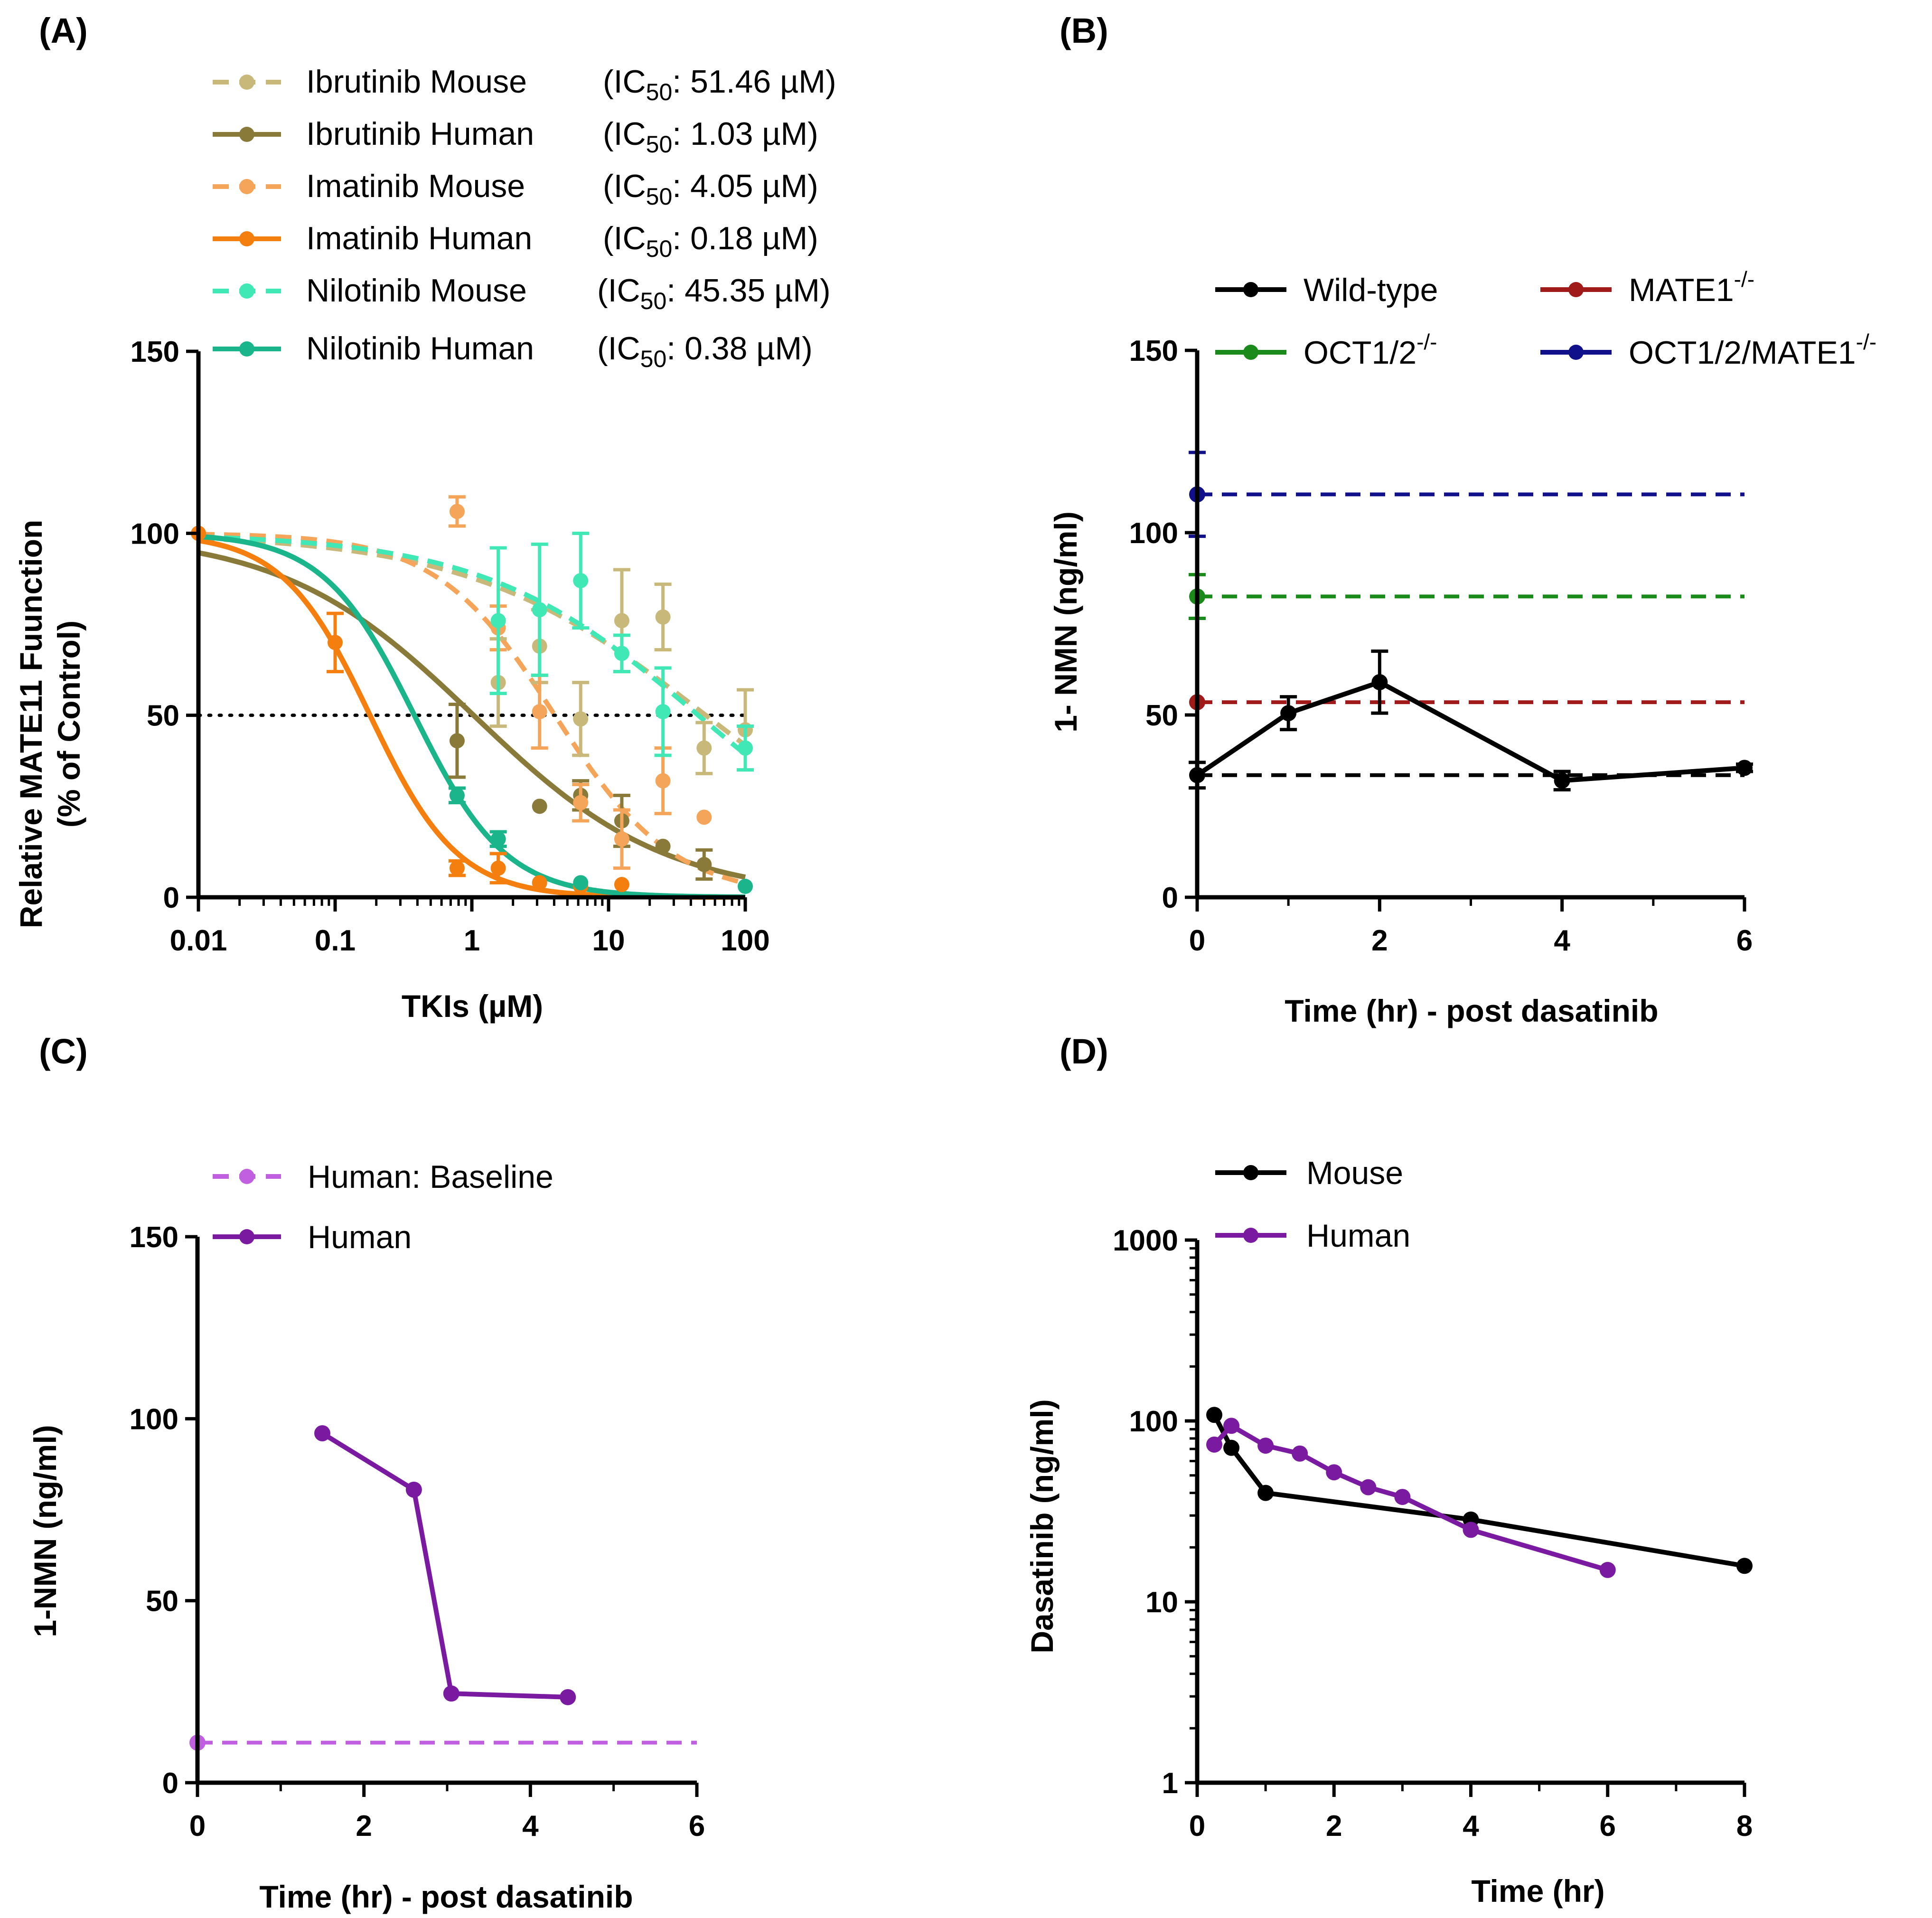 This screenshot has height=1918, width=1932. Describe the element at coordinates (1146, 1240) in the screenshot. I see `y-tick-label: 1000` at that location.